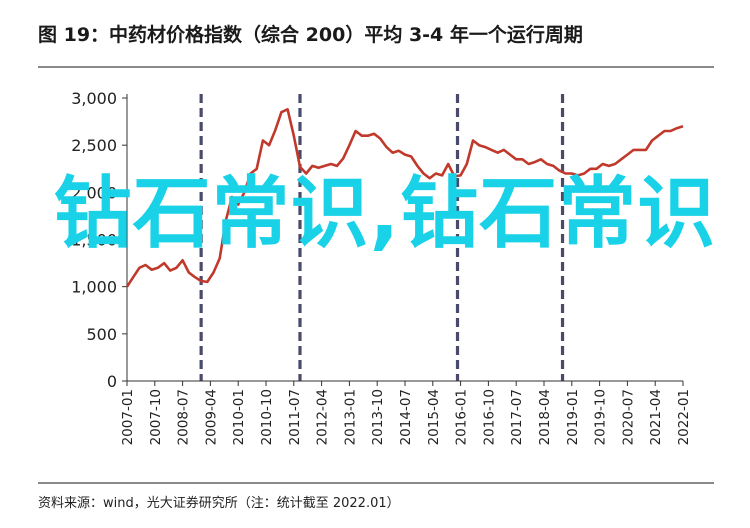 The height and width of the screenshot is (528, 750). I want to click on x-tick-label: 2009-04, so click(211, 417).